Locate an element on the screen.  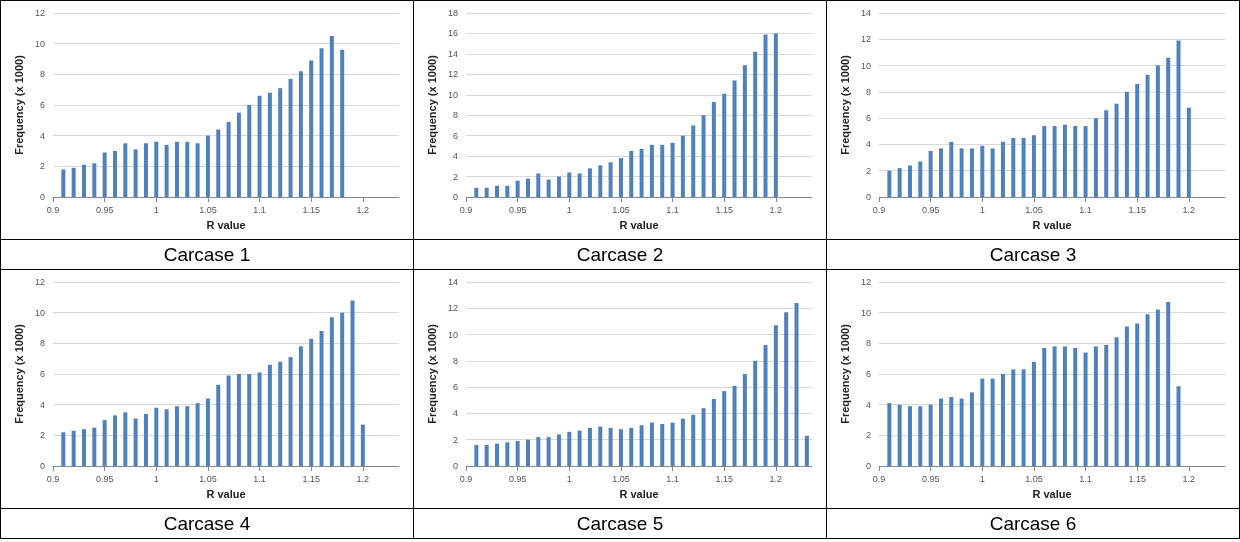
text: Carcase 6 is located at coordinates (1033, 523).